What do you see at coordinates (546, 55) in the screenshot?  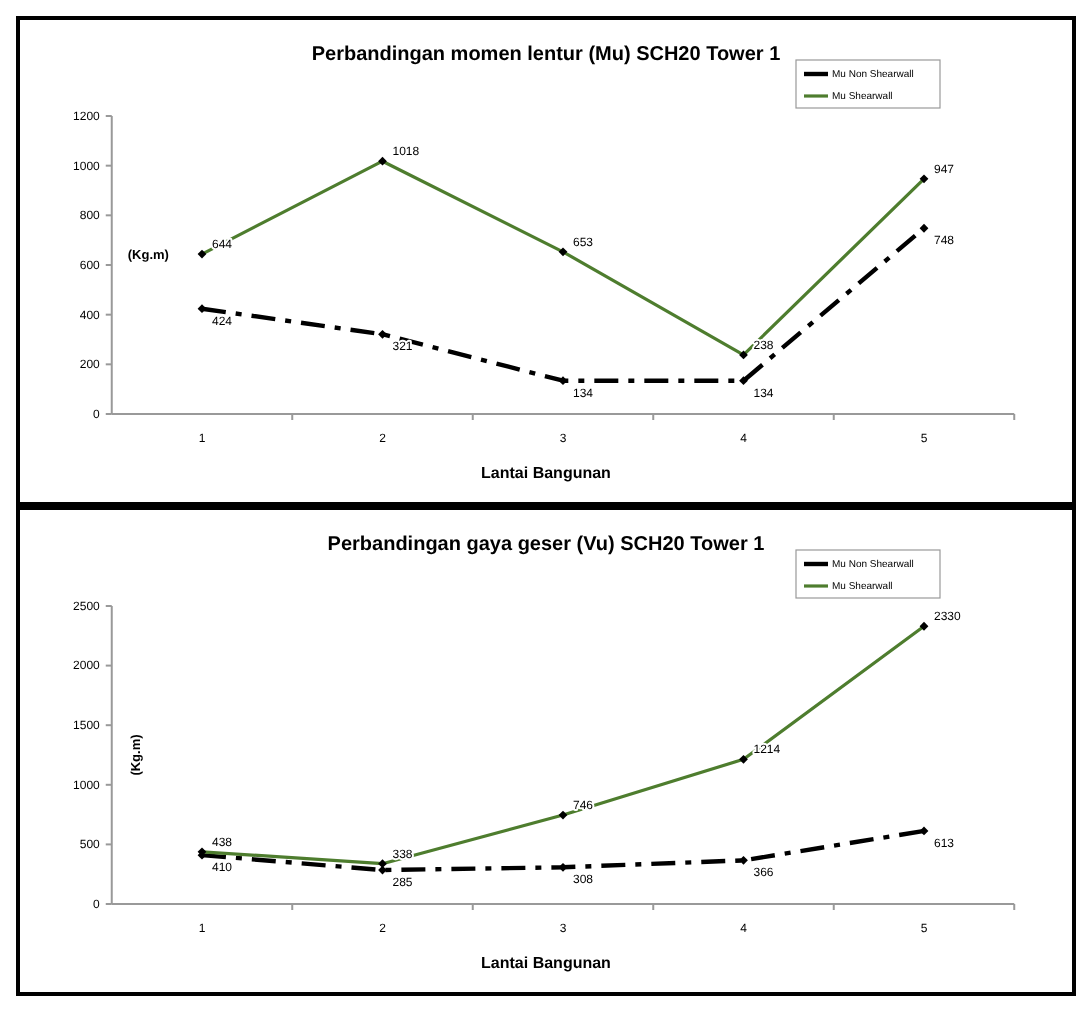 I see `chart-title: Perbandingan momen lentur (Mu) SCH20 Tower 1` at bounding box center [546, 55].